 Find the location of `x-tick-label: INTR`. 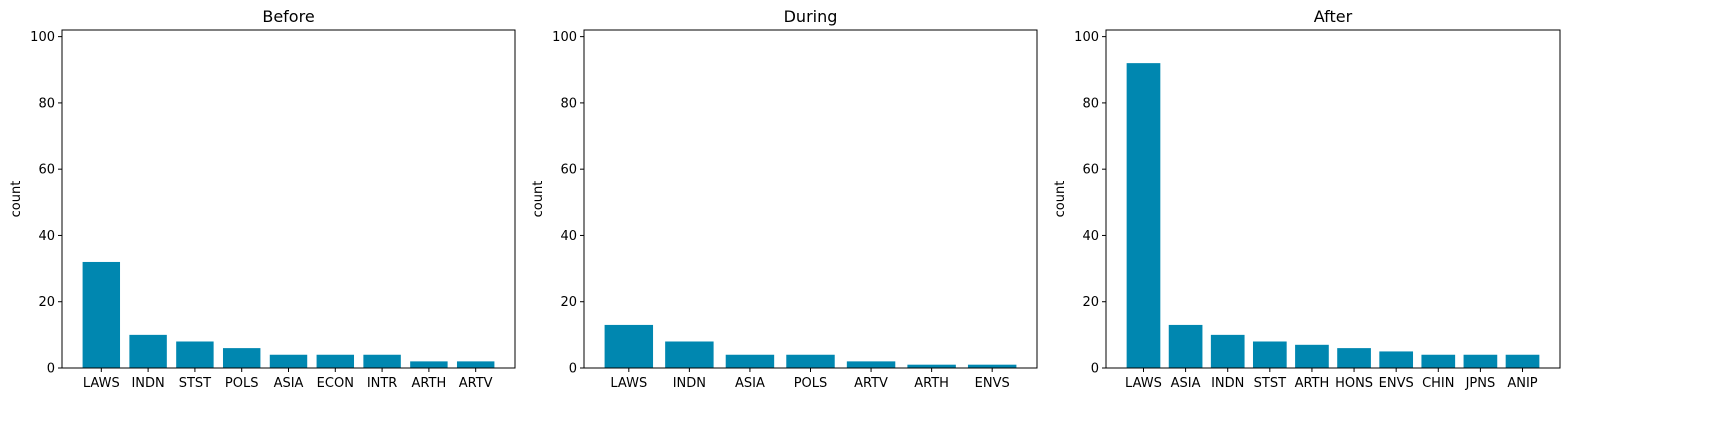

x-tick-label: INTR is located at coordinates (382, 383).